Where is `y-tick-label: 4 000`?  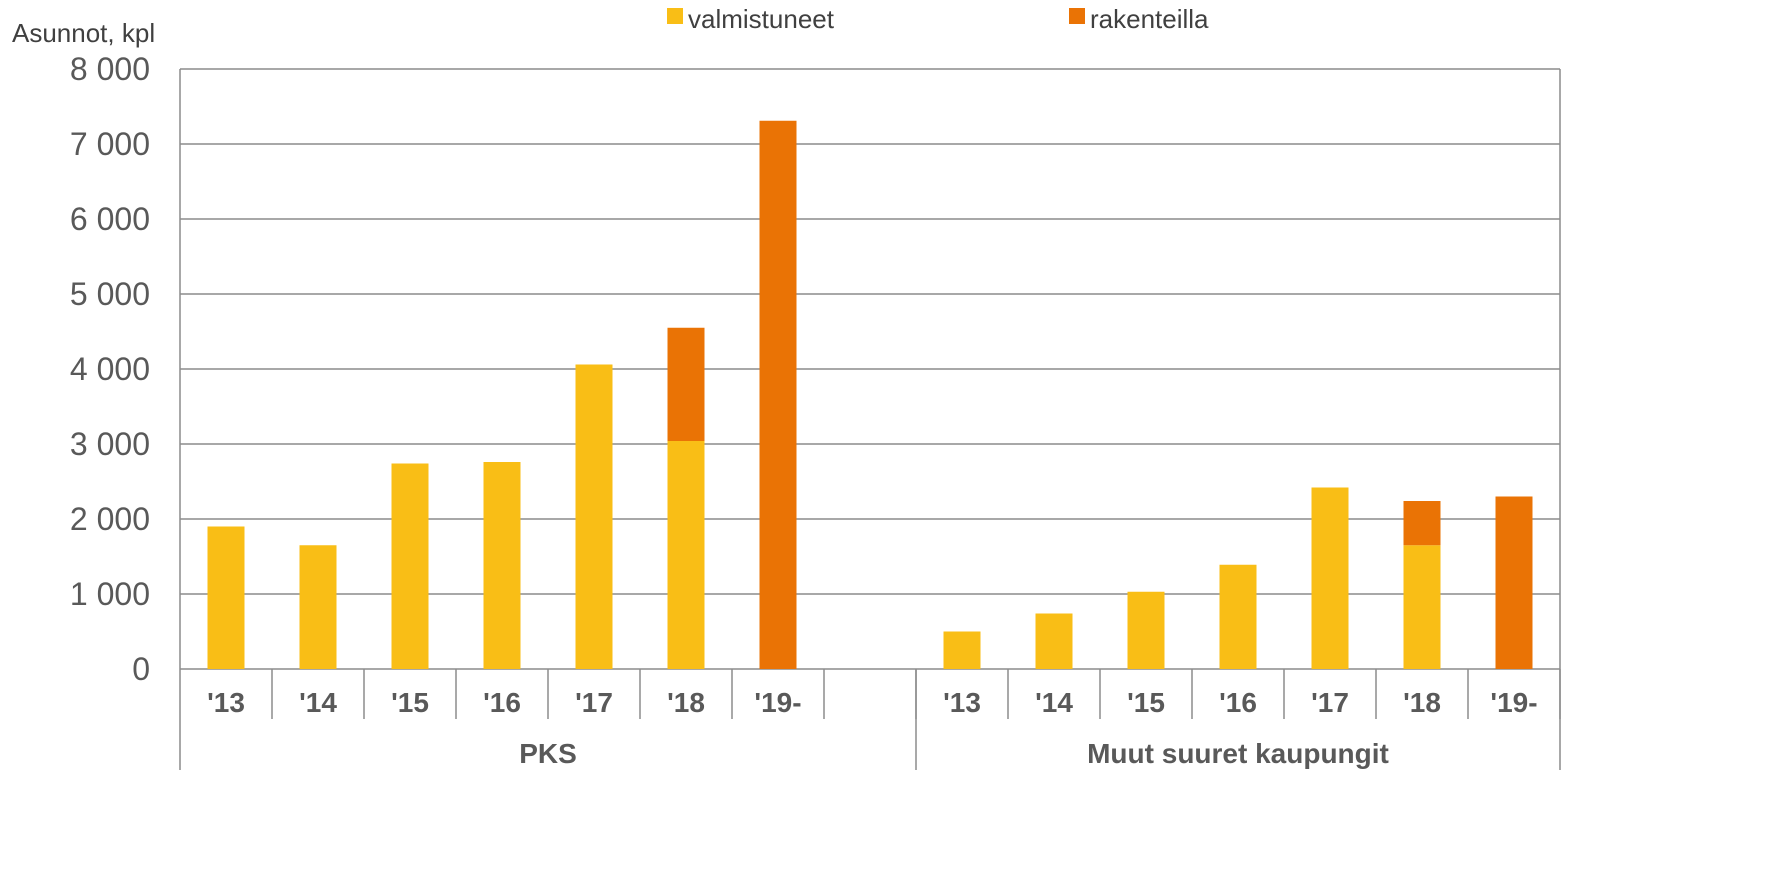 y-tick-label: 4 000 is located at coordinates (110, 369).